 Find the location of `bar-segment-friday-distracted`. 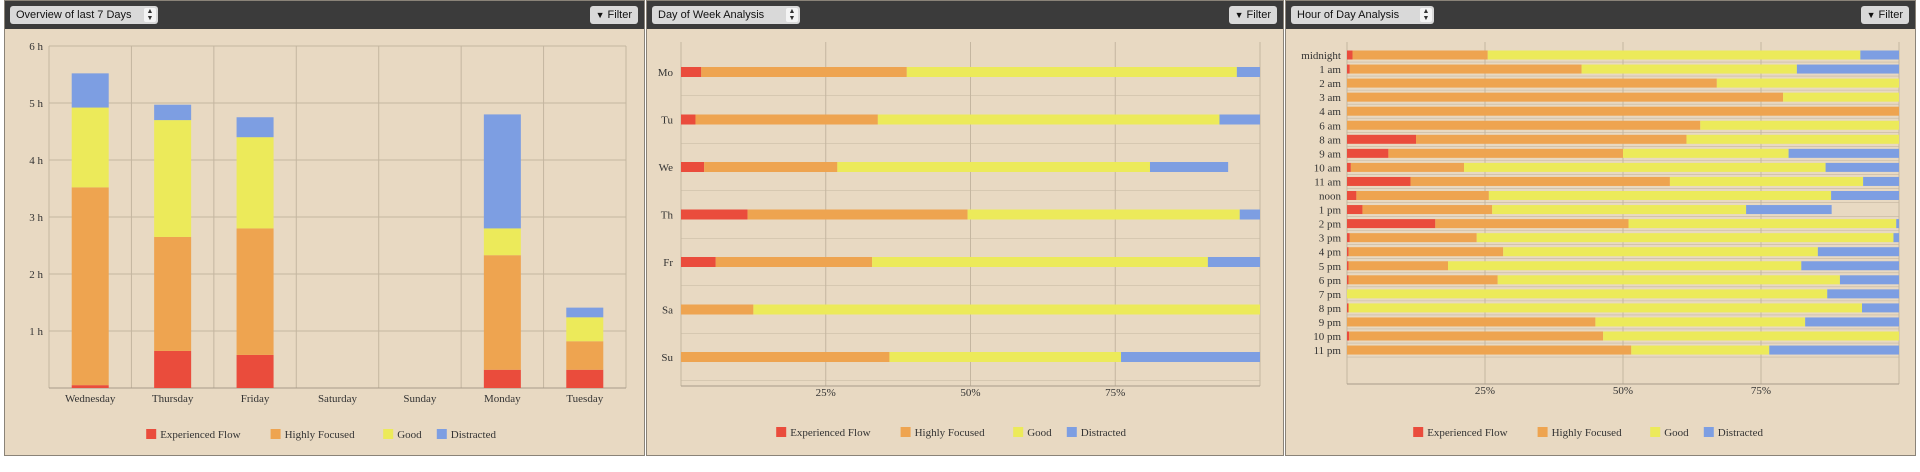

bar-segment-friday-distracted is located at coordinates (255, 127).